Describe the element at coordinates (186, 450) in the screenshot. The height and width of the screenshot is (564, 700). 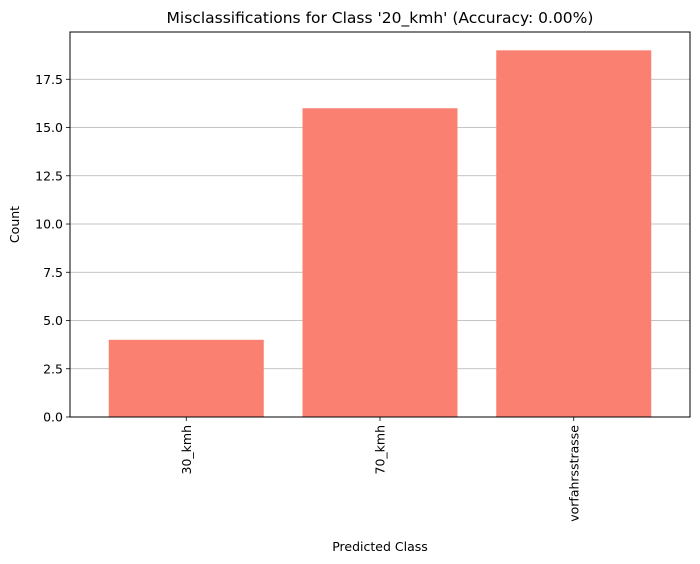
I see `x-tick-label: 30_kmh` at that location.